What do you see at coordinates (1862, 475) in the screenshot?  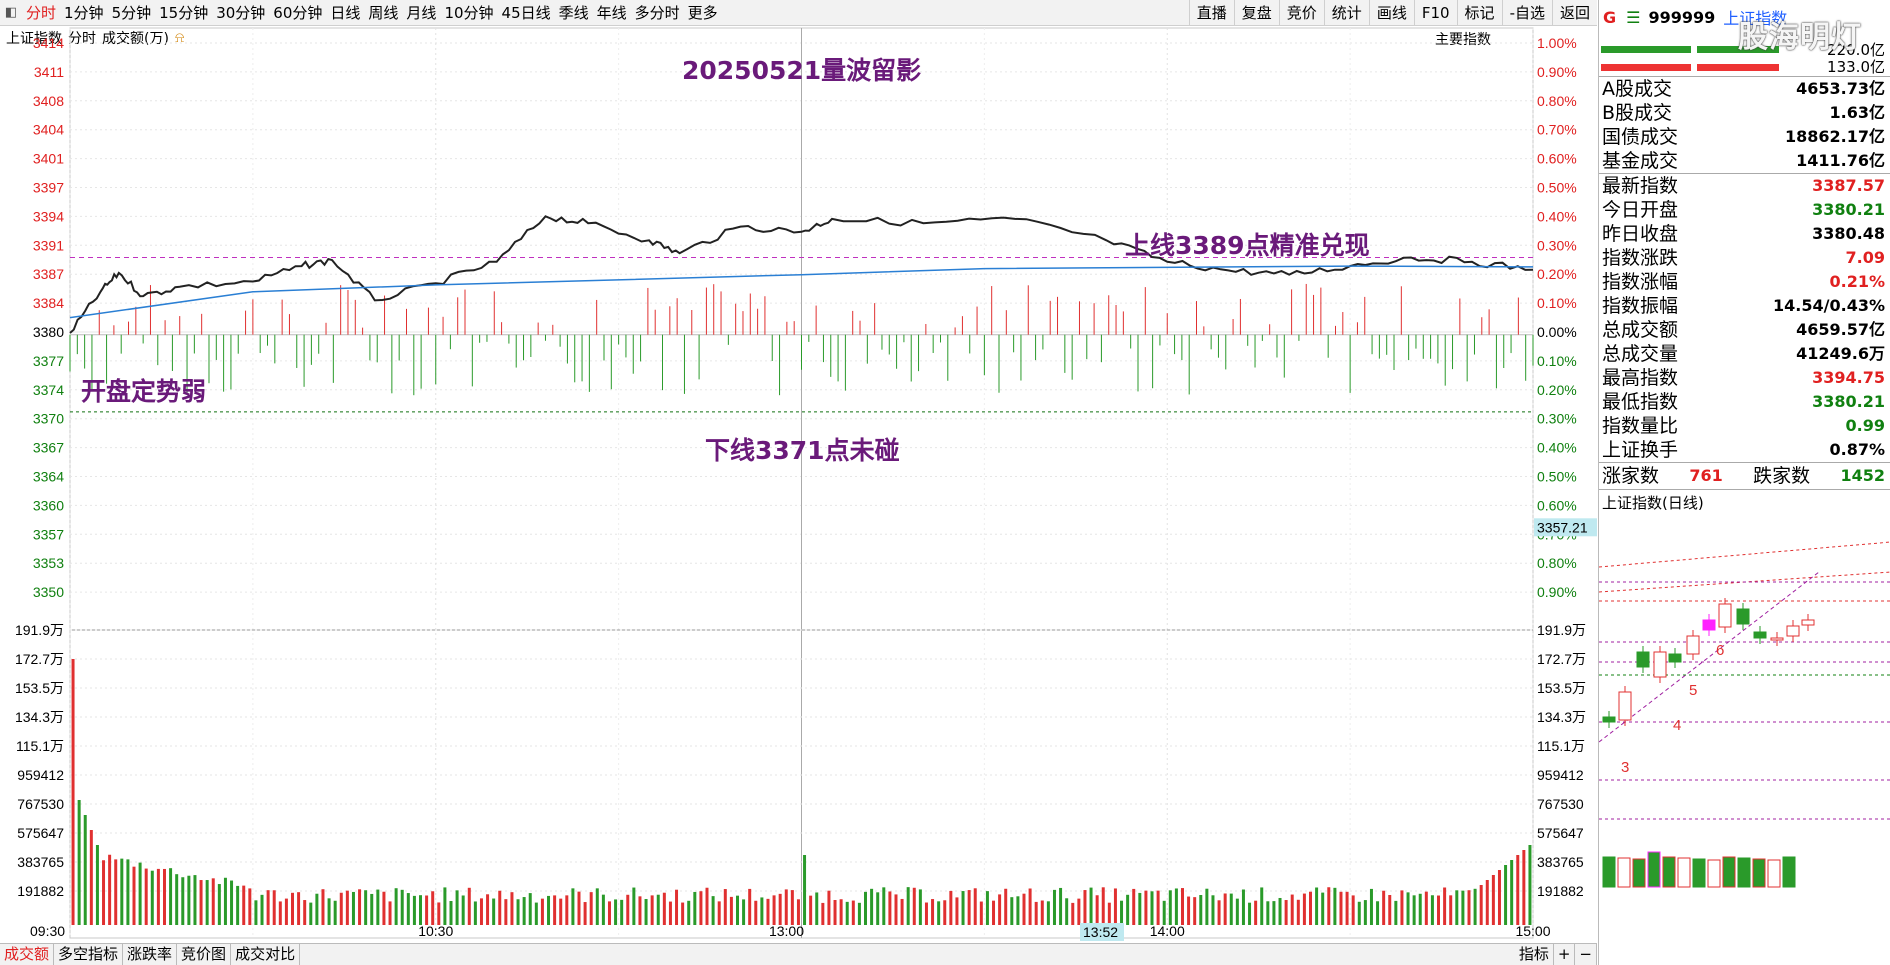 I see `down-count: 1452` at bounding box center [1862, 475].